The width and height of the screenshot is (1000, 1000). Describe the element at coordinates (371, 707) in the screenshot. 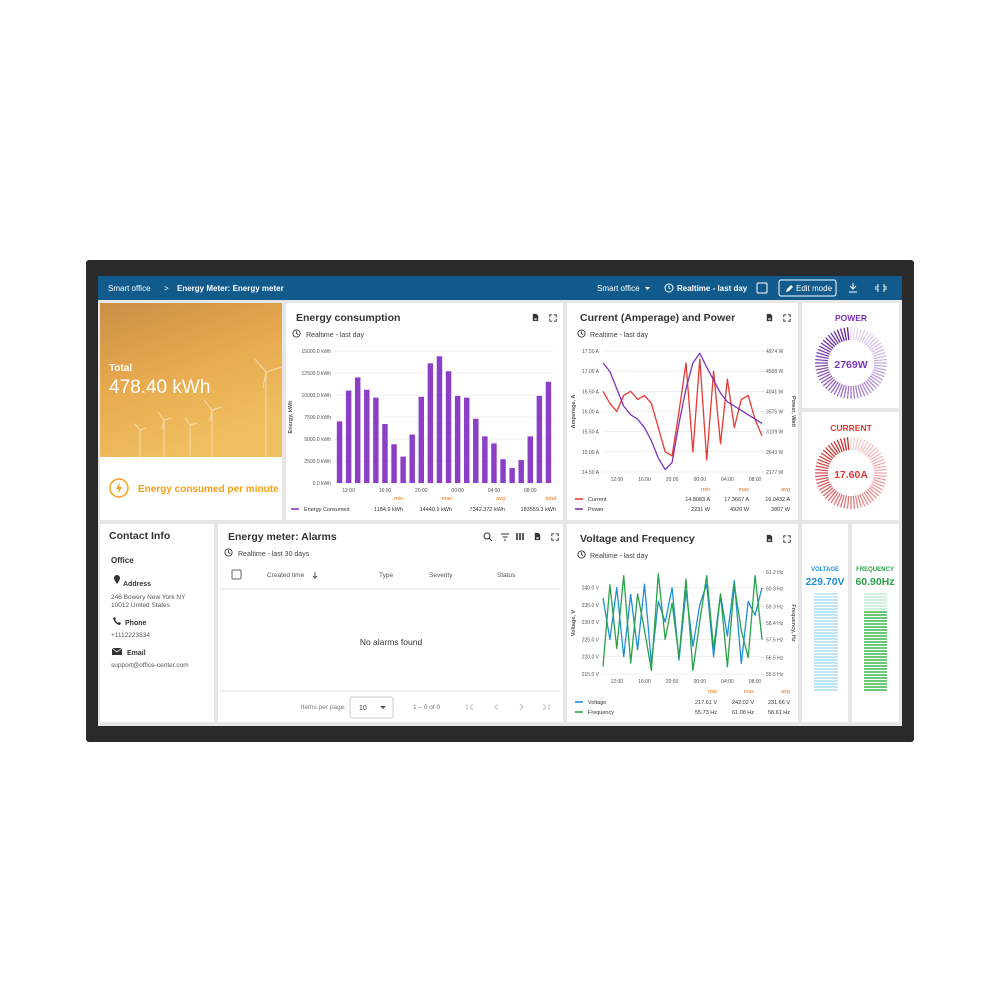

I see `items-per-page-select` at that location.